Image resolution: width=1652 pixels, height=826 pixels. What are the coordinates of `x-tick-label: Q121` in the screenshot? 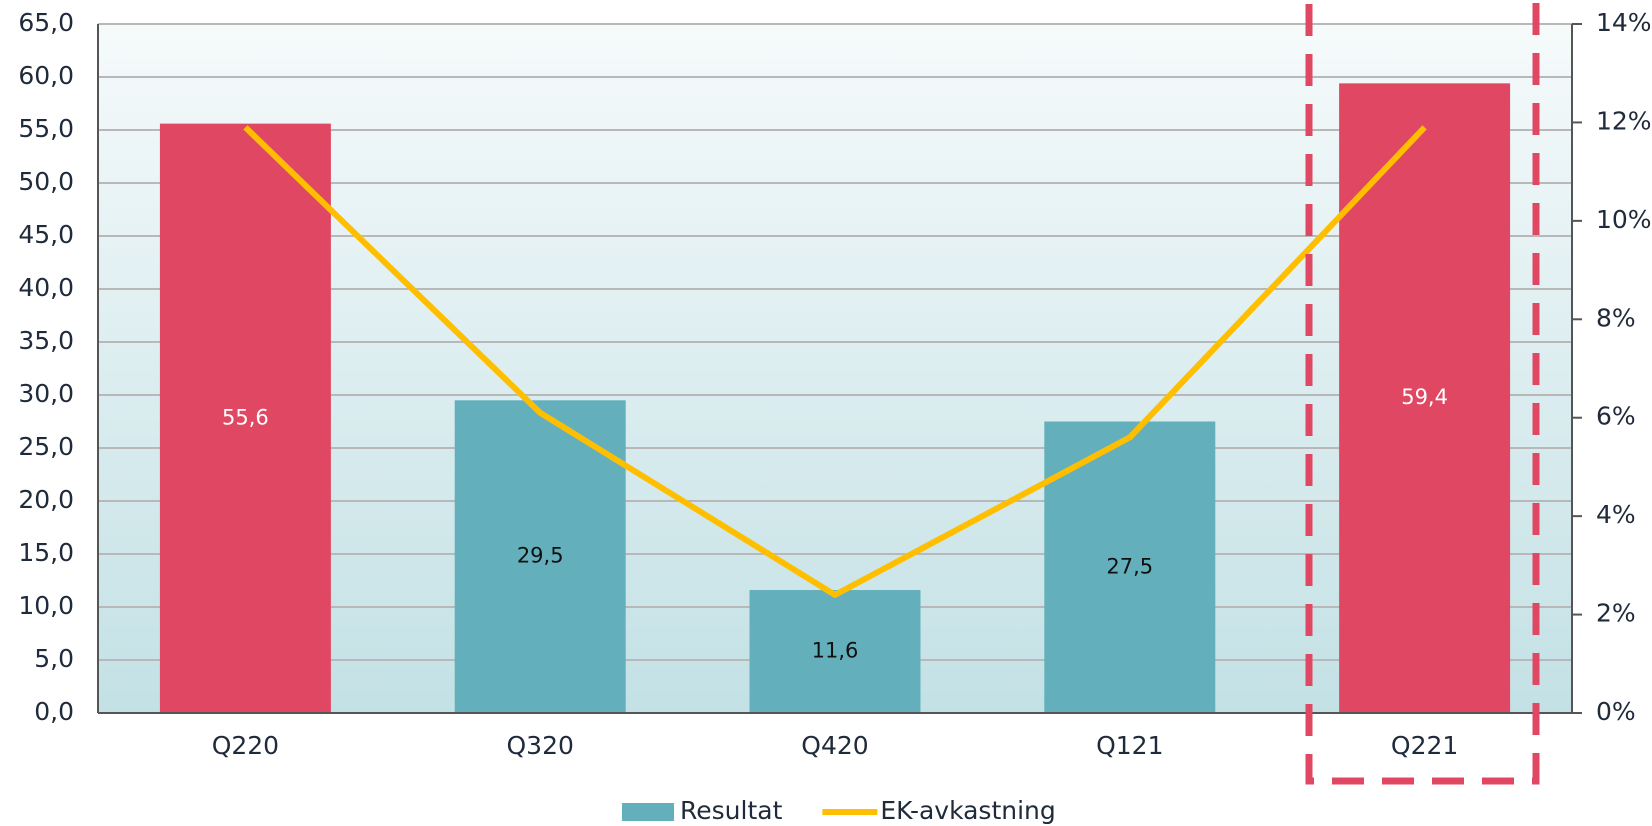 It's located at (1129, 745).